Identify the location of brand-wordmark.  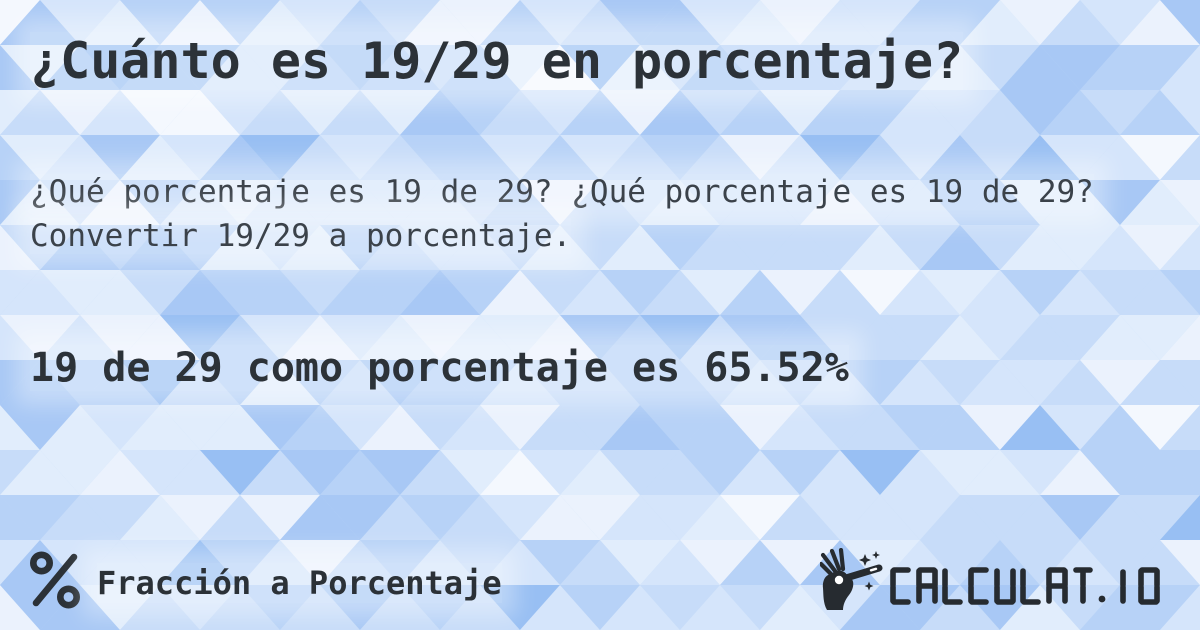
(1025, 586).